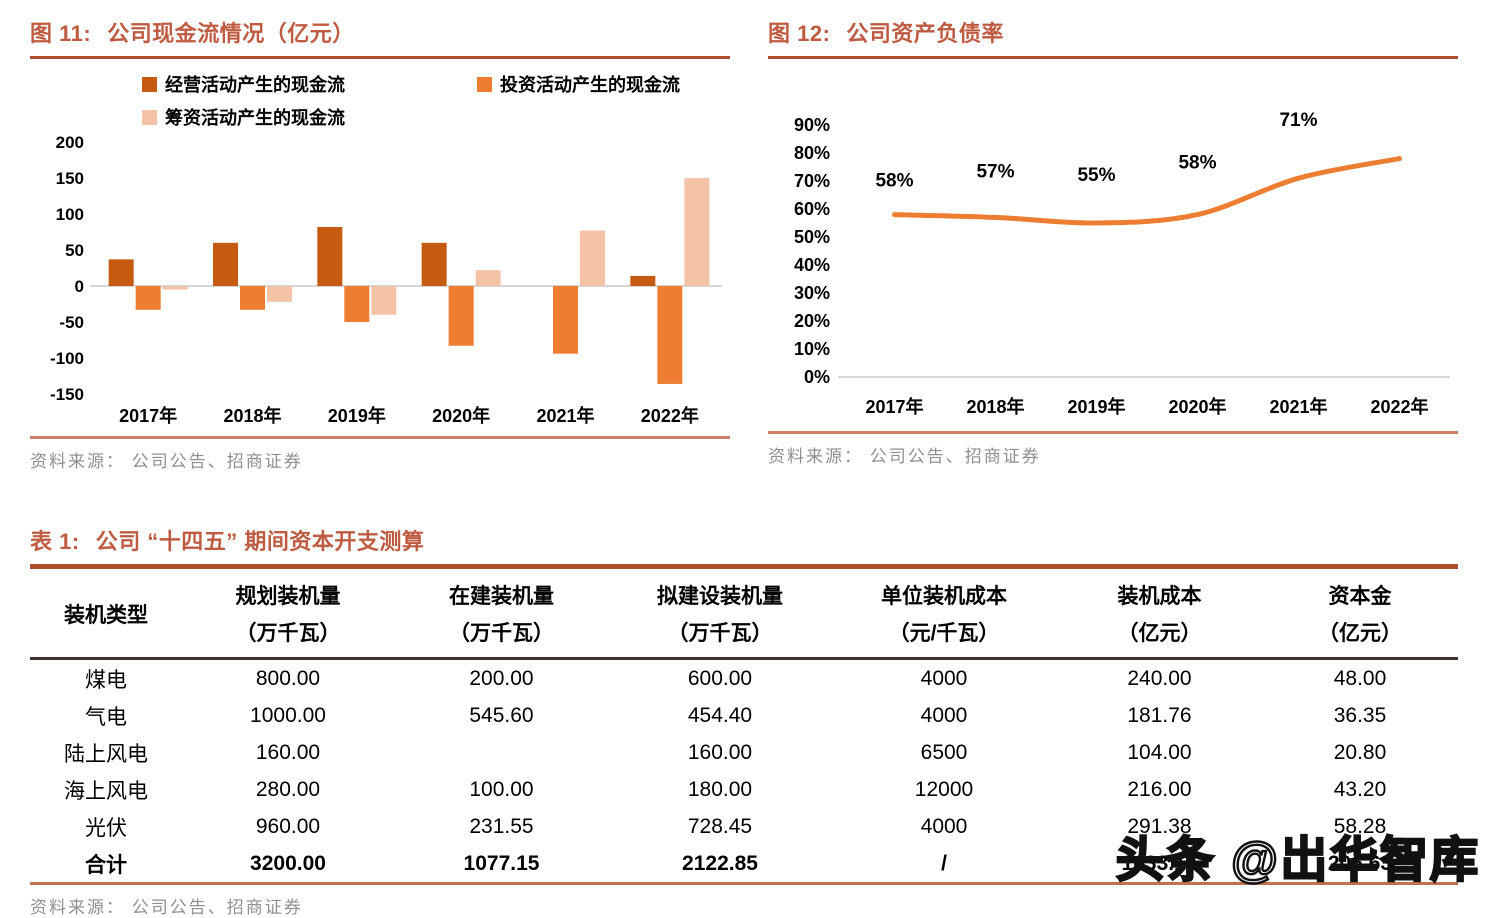  I want to click on table-cell: 1033.14, so click(1159, 863).